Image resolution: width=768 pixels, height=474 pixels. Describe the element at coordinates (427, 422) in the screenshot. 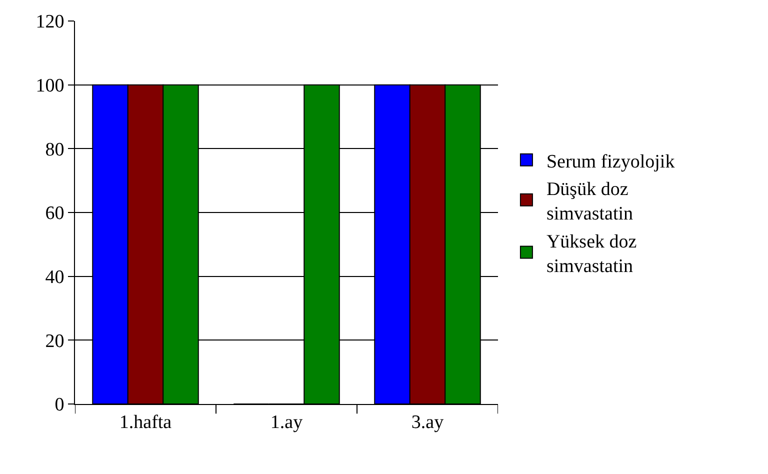

I see `x-tick-label: 3.ay` at that location.